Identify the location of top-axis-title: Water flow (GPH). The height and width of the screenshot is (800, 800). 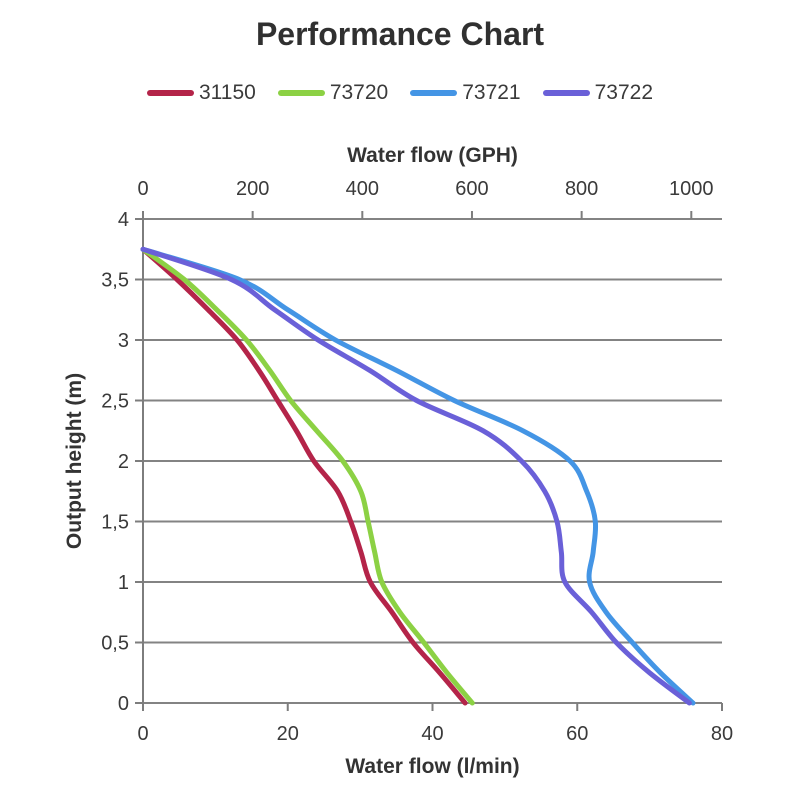
(432, 155).